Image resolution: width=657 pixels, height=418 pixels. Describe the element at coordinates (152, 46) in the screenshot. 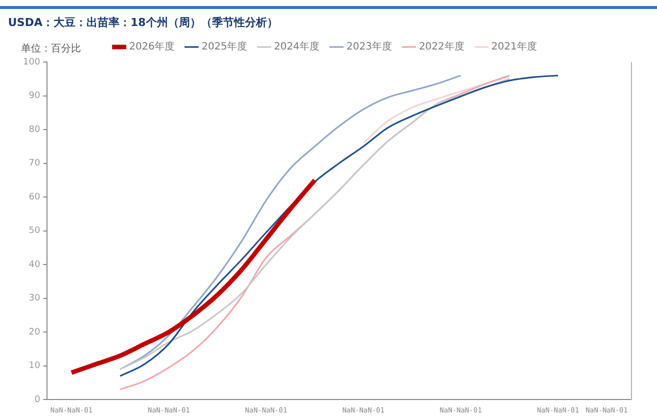

I see `legend-label: 2026年度` at that location.